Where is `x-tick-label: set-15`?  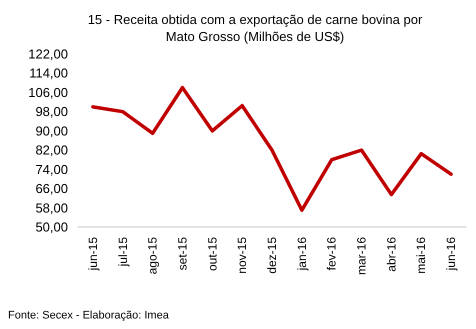 x-tick-label: set-15 is located at coordinates (182, 253).